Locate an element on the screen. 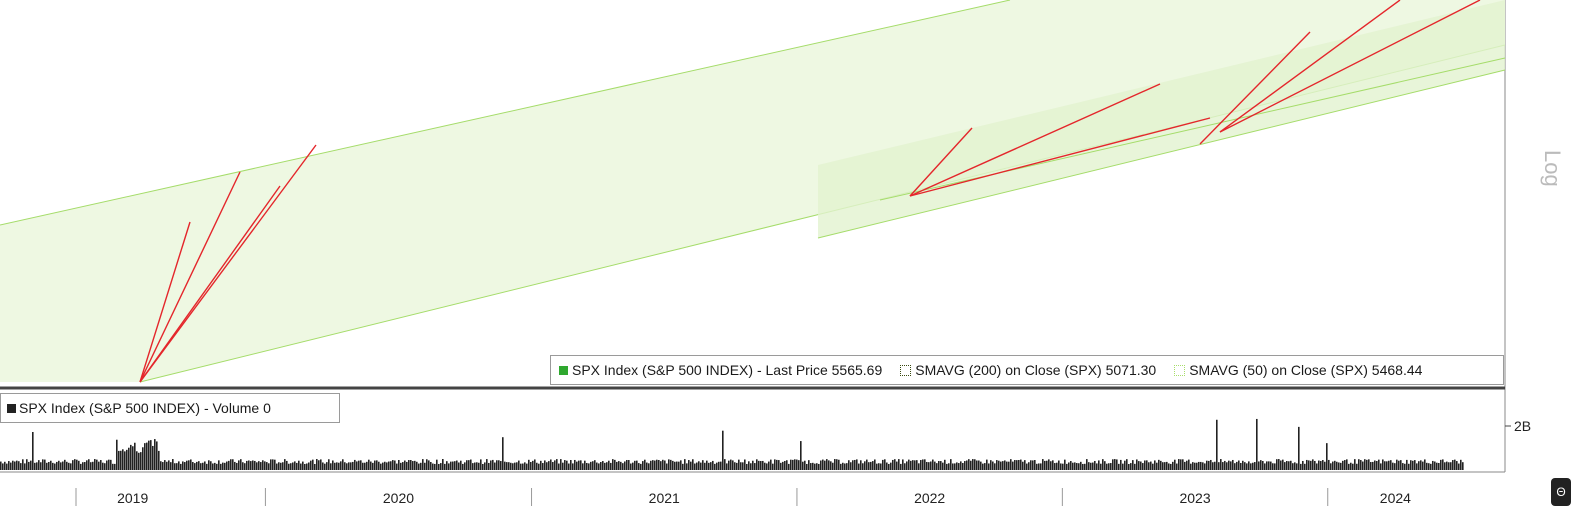 The width and height of the screenshot is (1572, 513). settings-button: Θ is located at coordinates (1561, 492).